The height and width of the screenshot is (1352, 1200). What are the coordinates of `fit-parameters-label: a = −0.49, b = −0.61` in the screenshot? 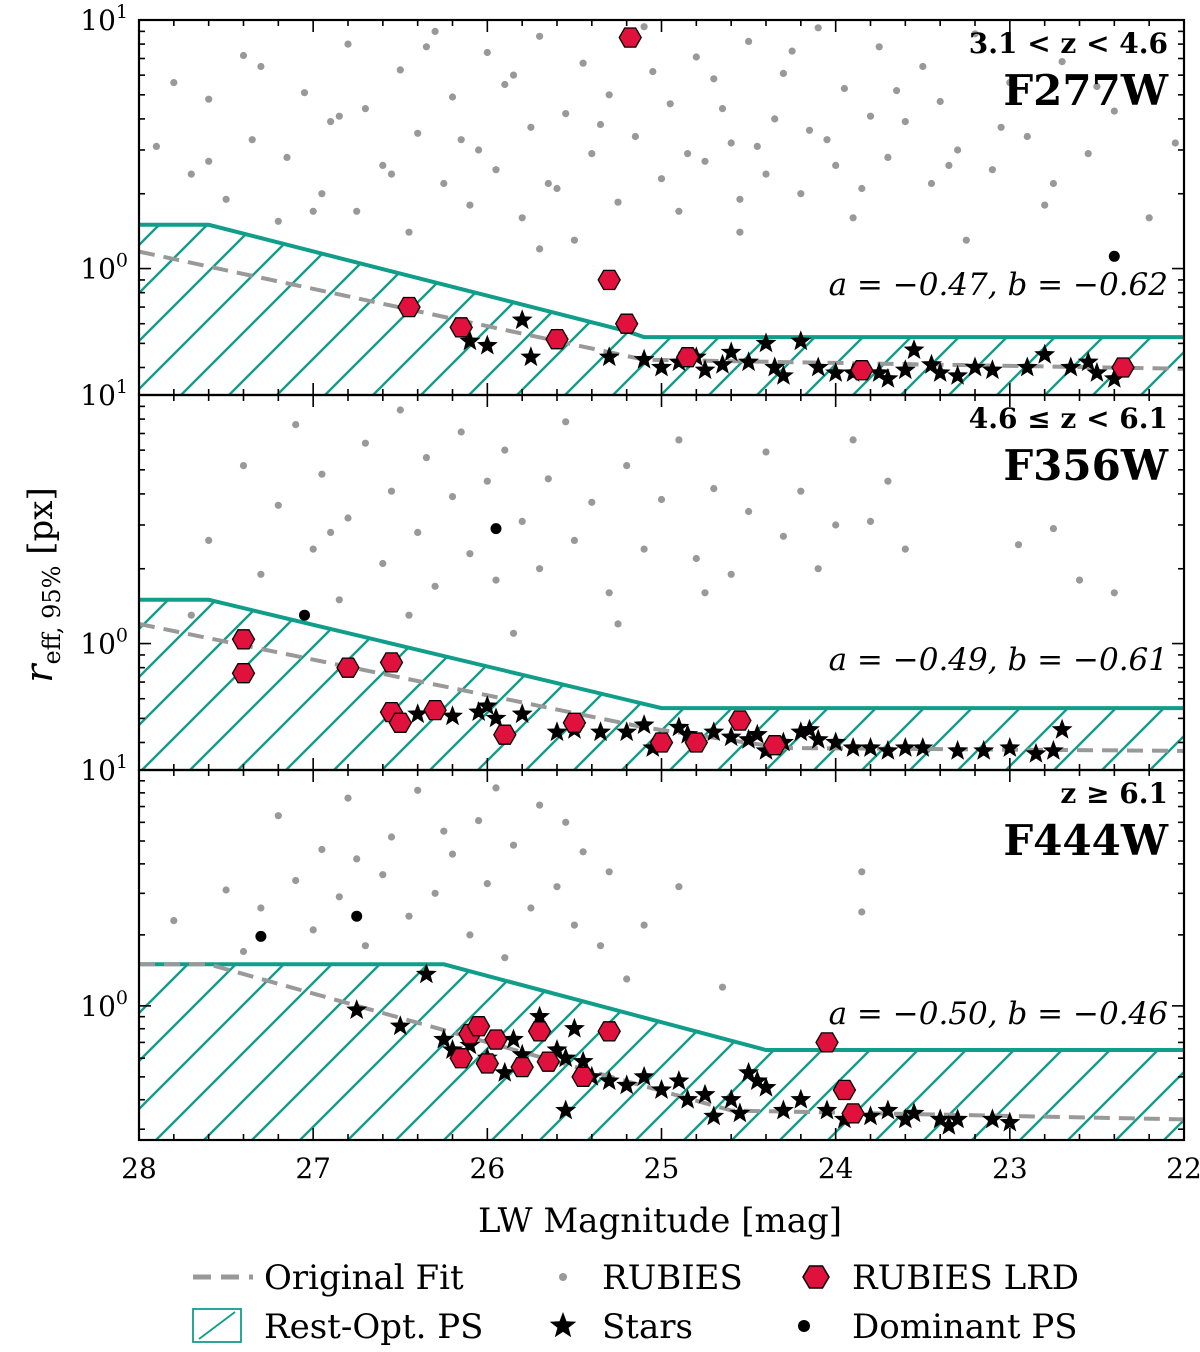 It's located at (998, 660).